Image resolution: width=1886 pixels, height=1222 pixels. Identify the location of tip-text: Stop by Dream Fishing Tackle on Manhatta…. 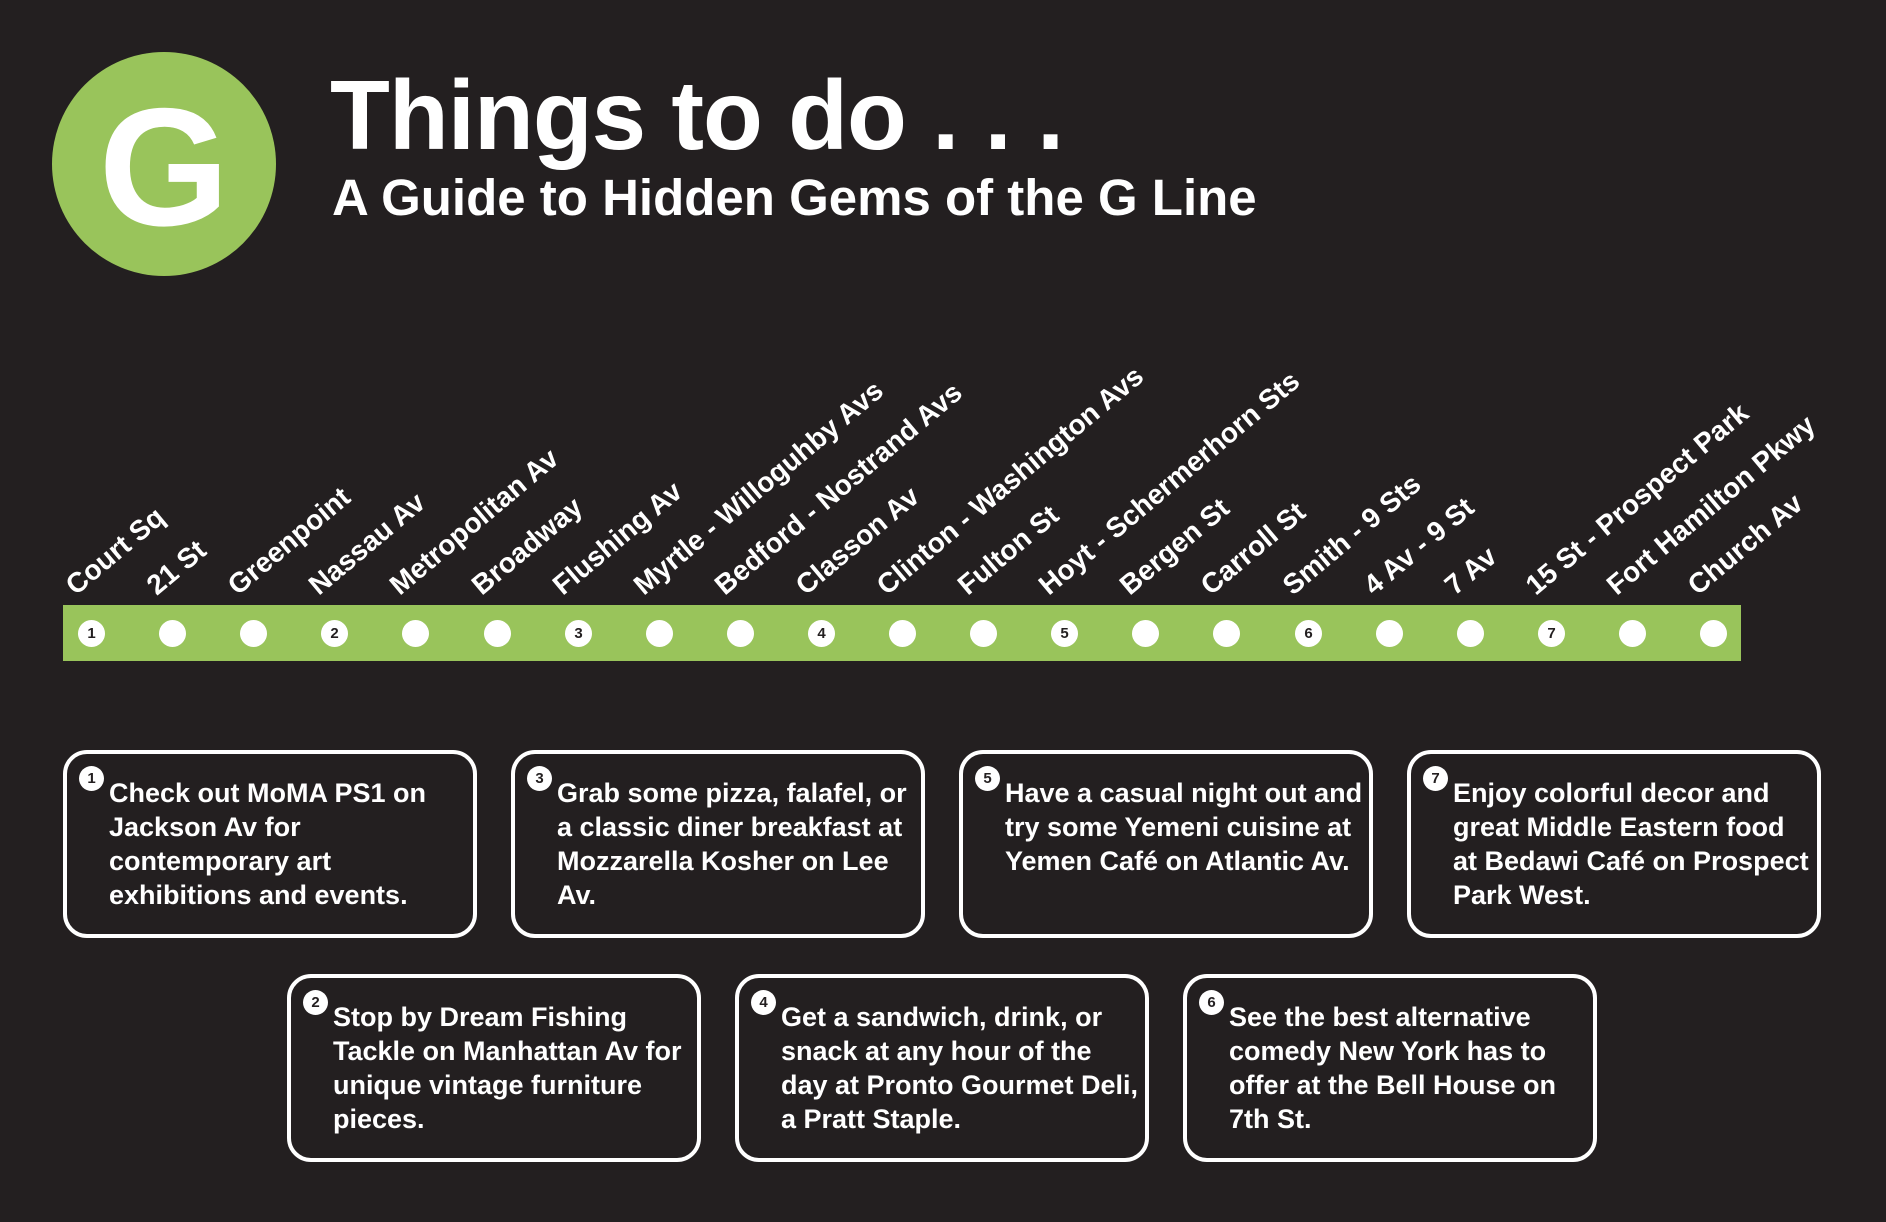
(507, 1068).